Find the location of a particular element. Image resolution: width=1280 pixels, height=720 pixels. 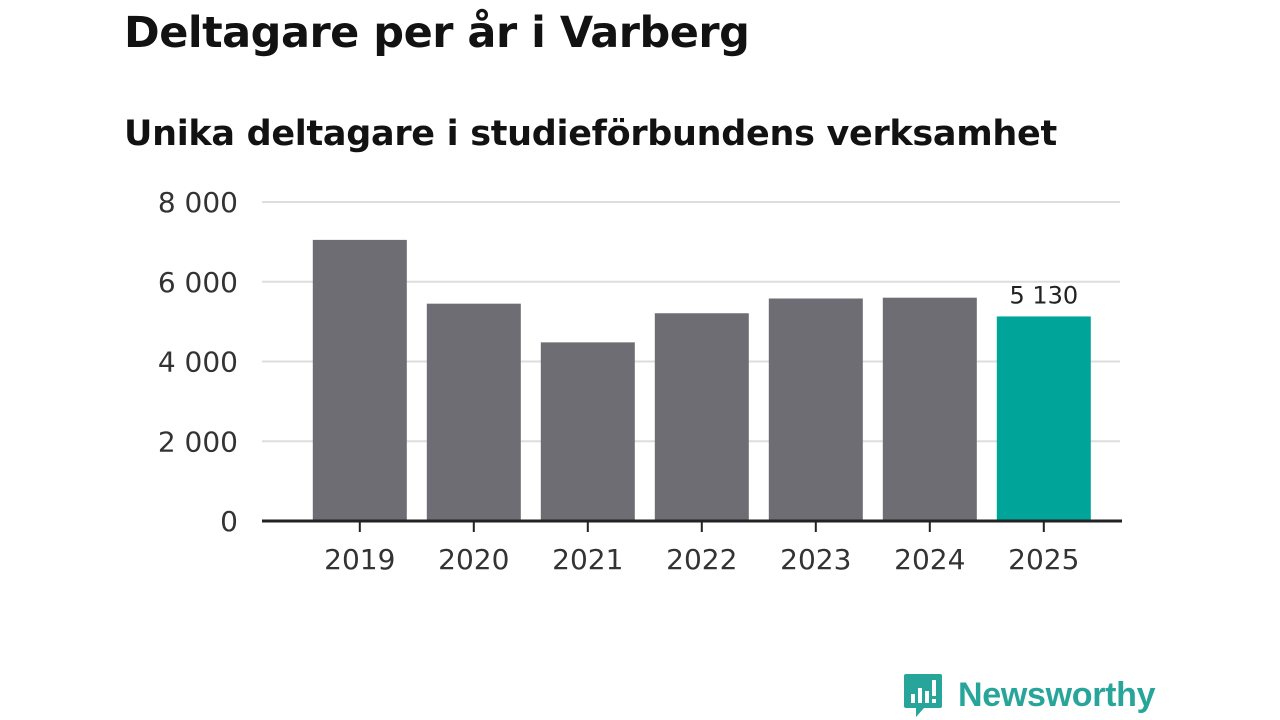

x-tick-label: 2024 is located at coordinates (929, 559).